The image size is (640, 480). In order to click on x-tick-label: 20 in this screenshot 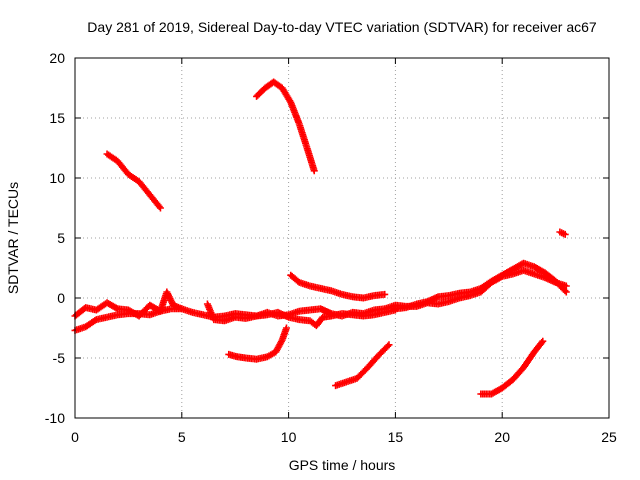, I will do `click(502, 437)`.